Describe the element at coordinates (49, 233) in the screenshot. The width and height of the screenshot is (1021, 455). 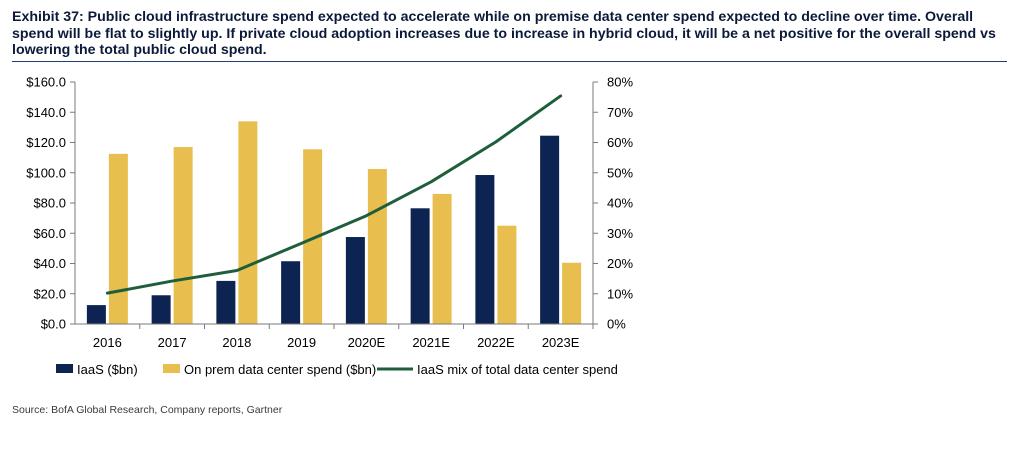
I see `left-axis-tick-label: $60.0` at that location.